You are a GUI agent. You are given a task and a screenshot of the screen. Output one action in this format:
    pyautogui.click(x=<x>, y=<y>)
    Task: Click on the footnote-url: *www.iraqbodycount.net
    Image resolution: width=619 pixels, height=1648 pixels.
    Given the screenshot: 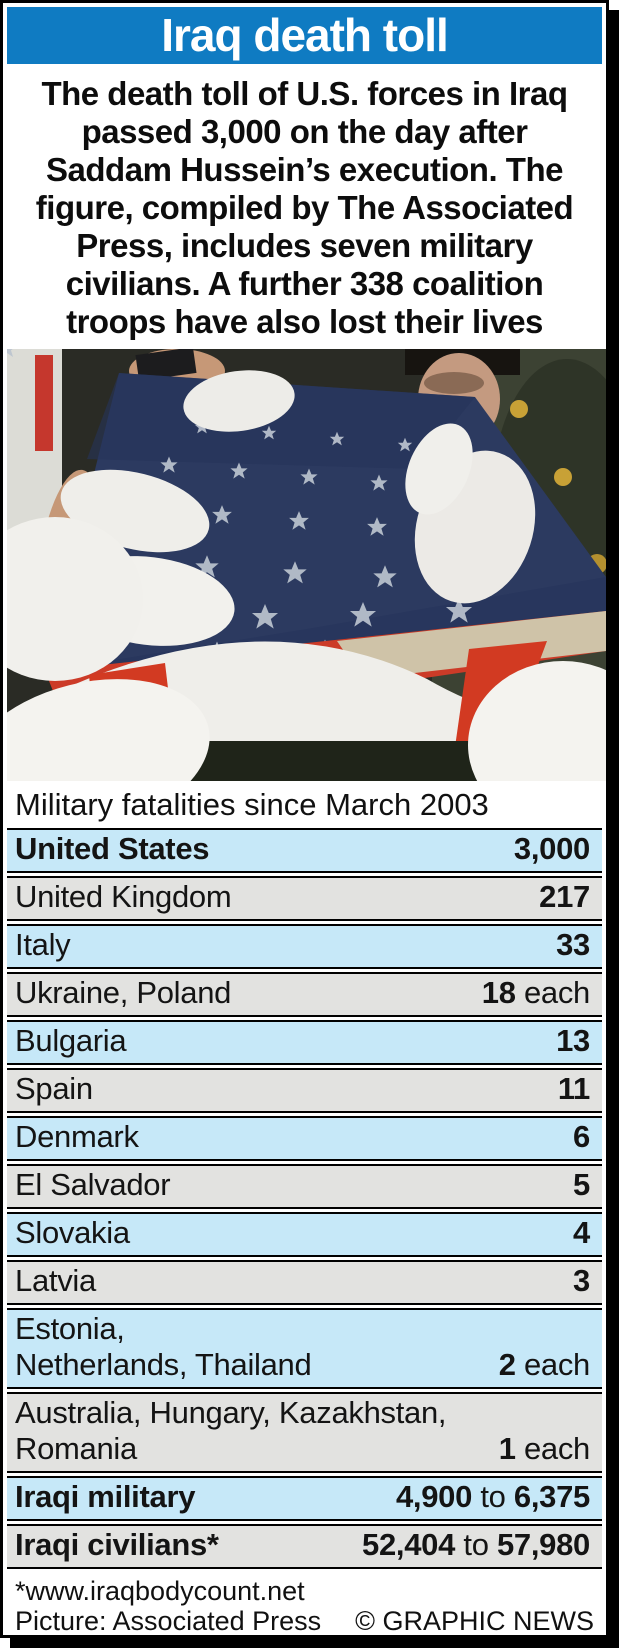 What is the action you would take?
    pyautogui.click(x=160, y=1591)
    